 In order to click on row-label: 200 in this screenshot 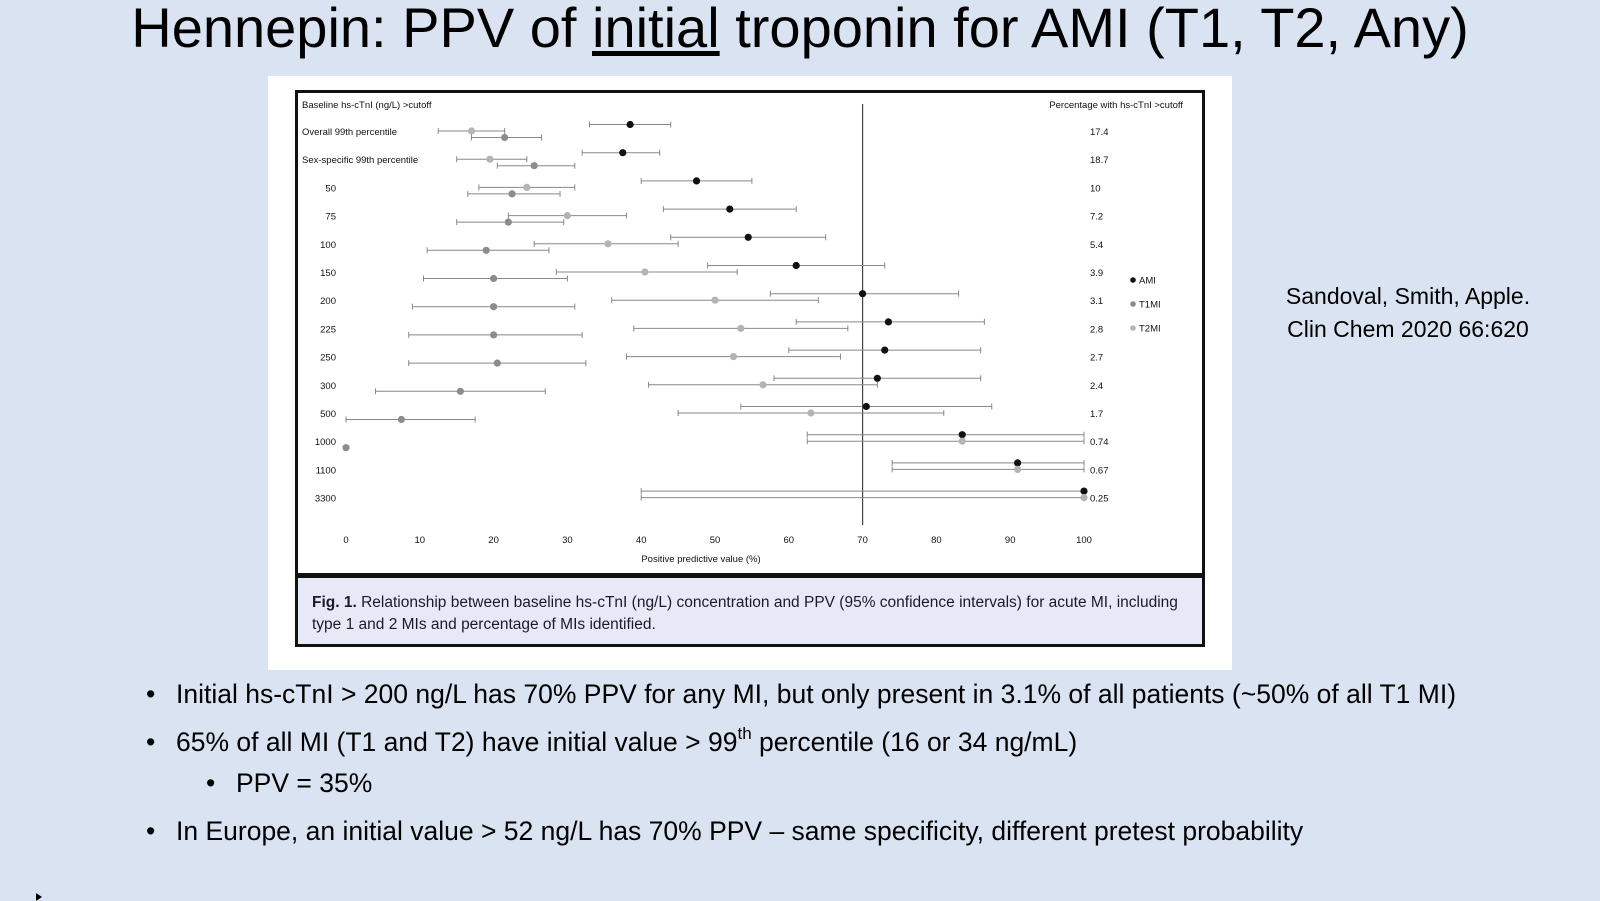, I will do `click(328, 301)`.